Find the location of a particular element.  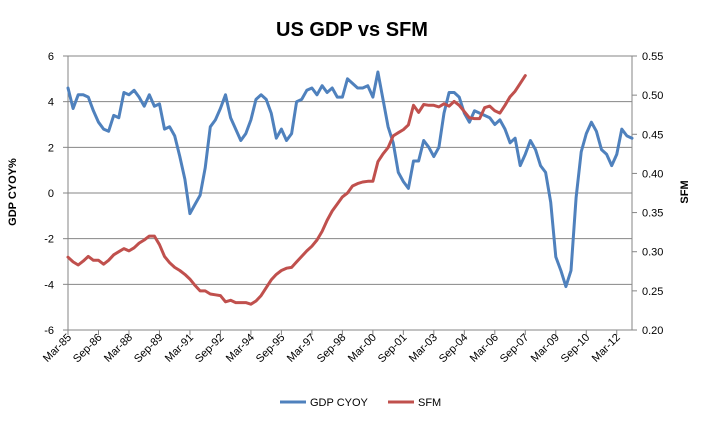

y2-tick-label: 0.45 is located at coordinates (652, 135).